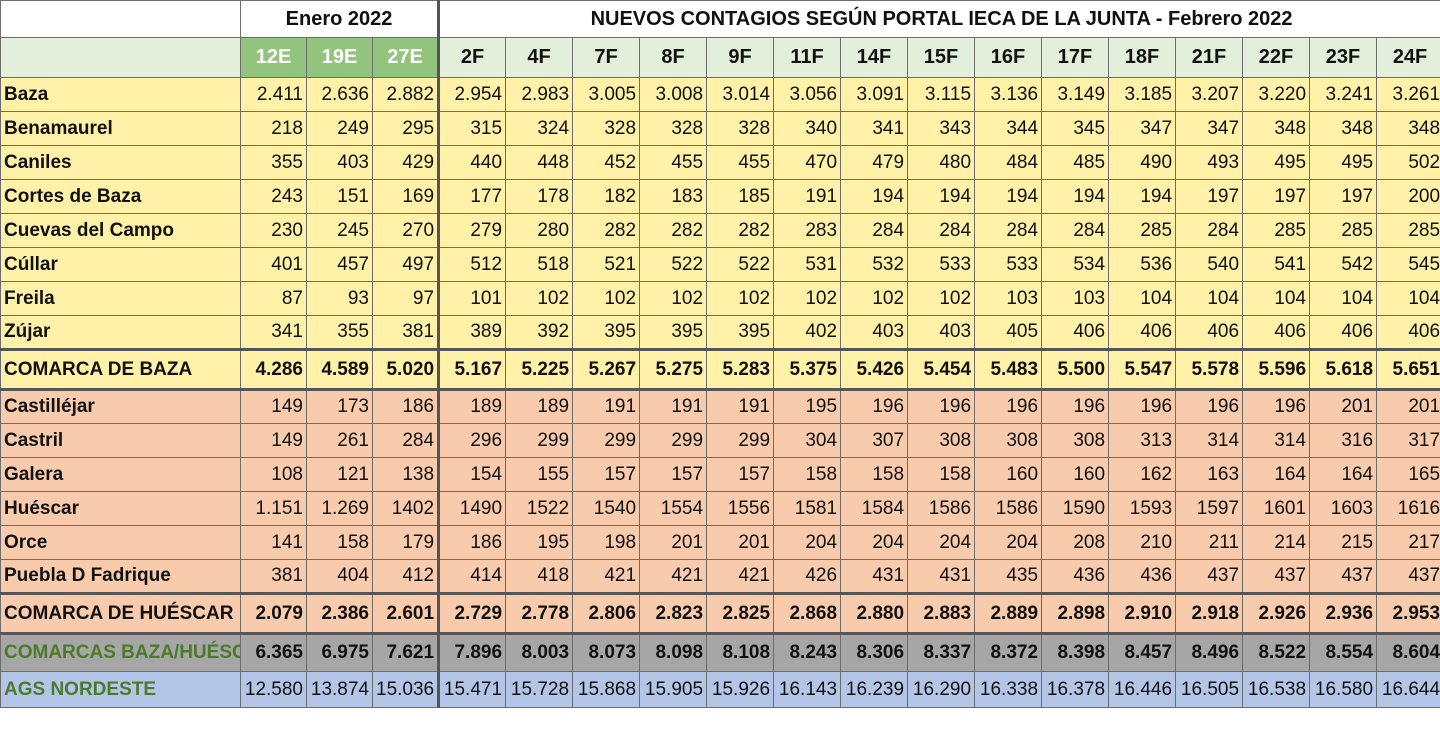  What do you see at coordinates (1408, 613) in the screenshot?
I see `value-cell: 2.953` at bounding box center [1408, 613].